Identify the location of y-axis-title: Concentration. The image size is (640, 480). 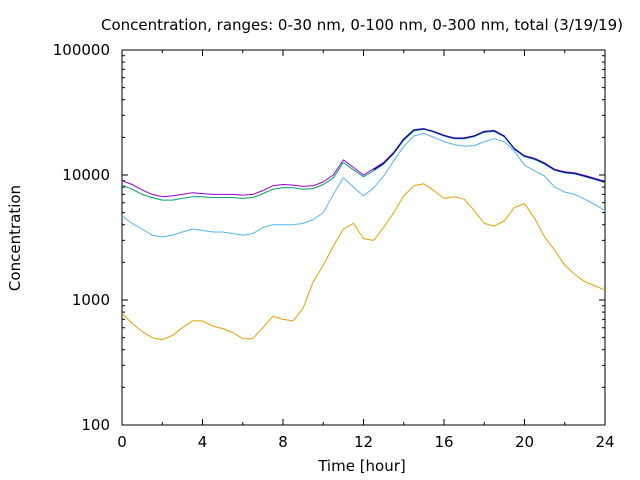
(15, 238).